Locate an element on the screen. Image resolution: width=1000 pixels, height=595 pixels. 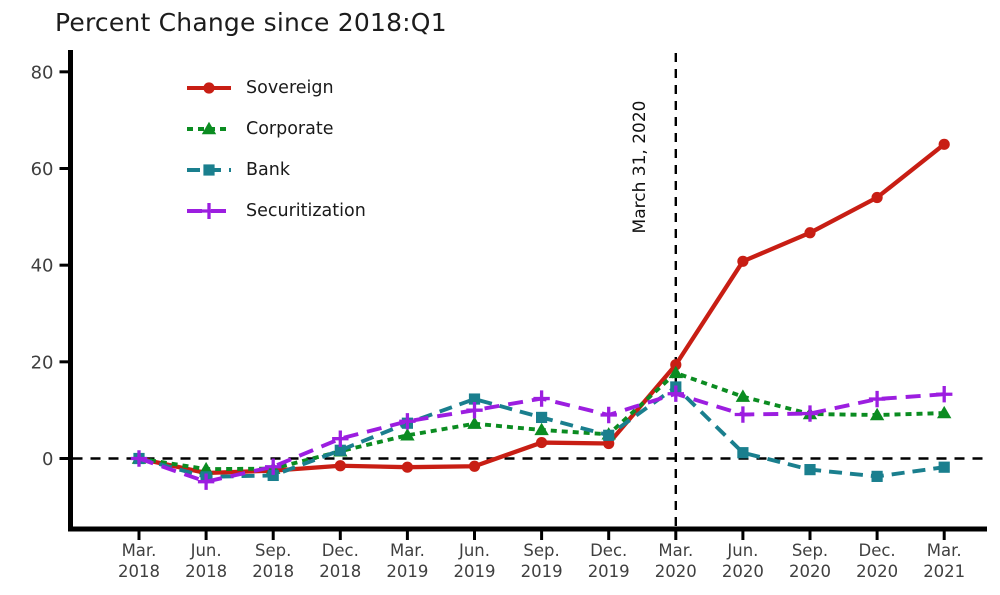
x-tick-label: Mar. 2021 is located at coordinates (944, 561).